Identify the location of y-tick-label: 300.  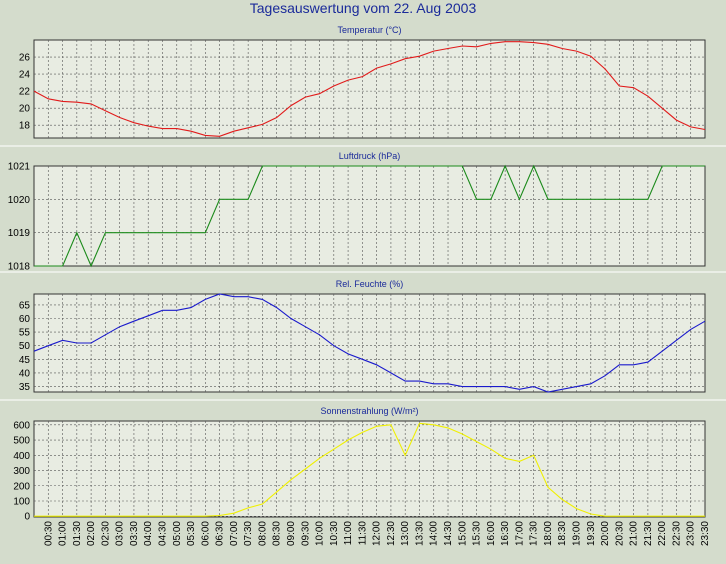
(21, 471).